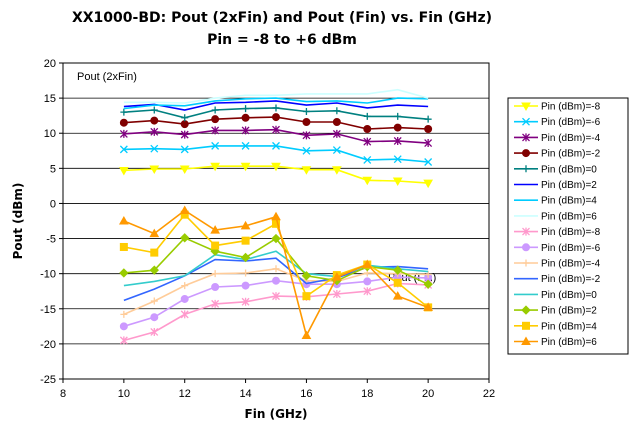 Image resolution: width=633 pixels, height=428 pixels. What do you see at coordinates (569, 342) in the screenshot?
I see `legend-label: Pin (dBm)=6` at bounding box center [569, 342].